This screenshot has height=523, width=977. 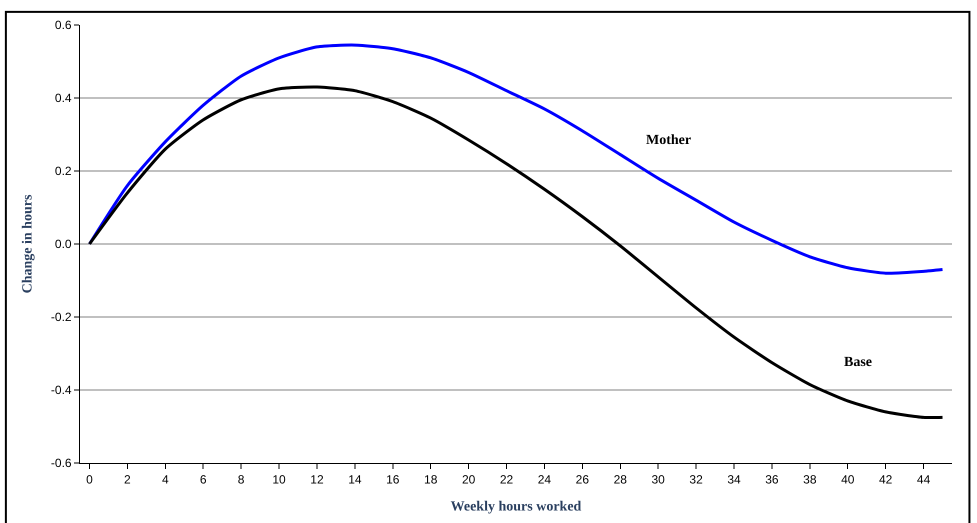 What do you see at coordinates (28, 244) in the screenshot?
I see `y-axis-title: Change in hours` at bounding box center [28, 244].